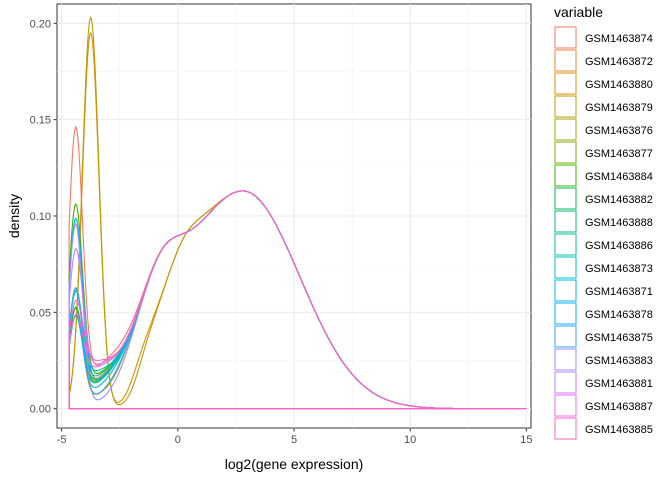 This screenshot has height=480, width=672. I want to click on legend-label: GSM1463875, so click(619, 338).